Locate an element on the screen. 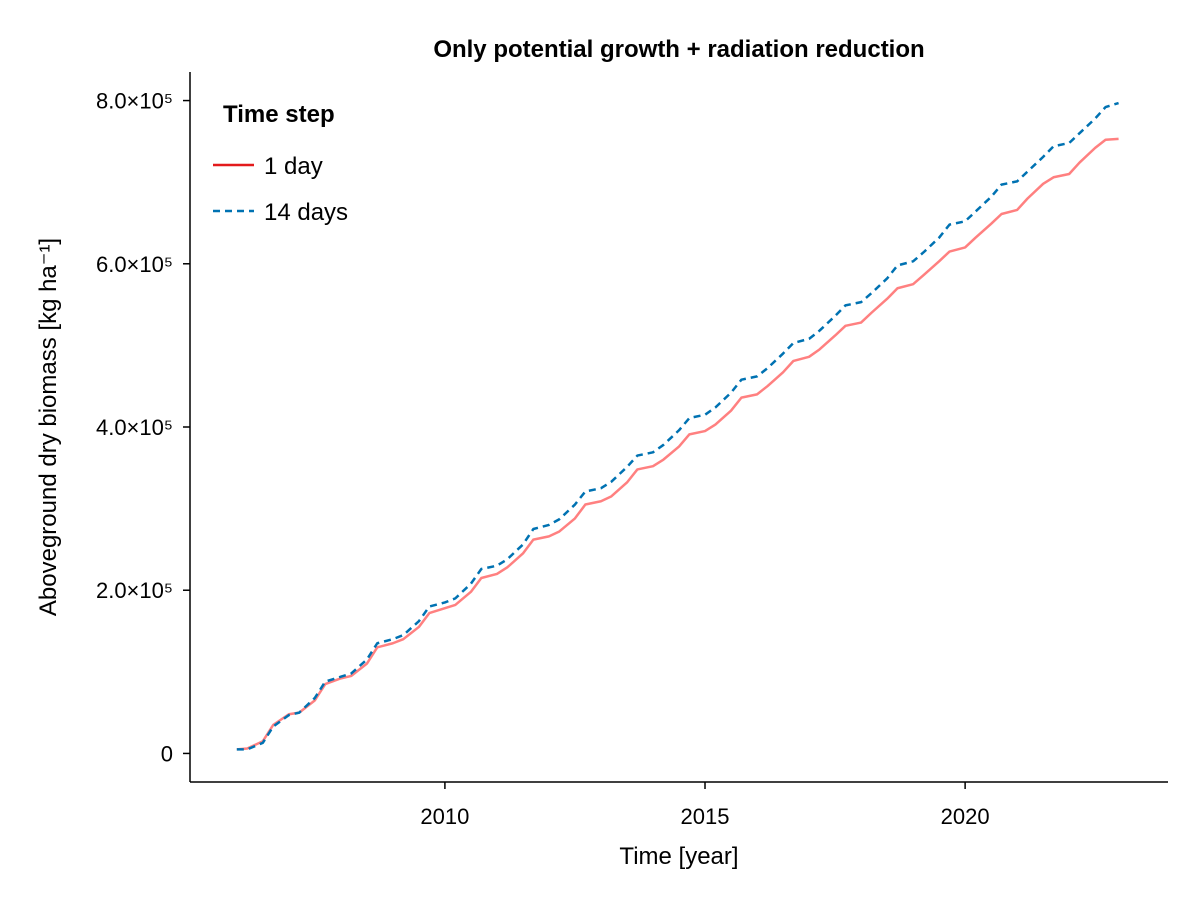 This screenshot has height=900, width=1200. legend-label-14-days: 14 days is located at coordinates (306, 212).